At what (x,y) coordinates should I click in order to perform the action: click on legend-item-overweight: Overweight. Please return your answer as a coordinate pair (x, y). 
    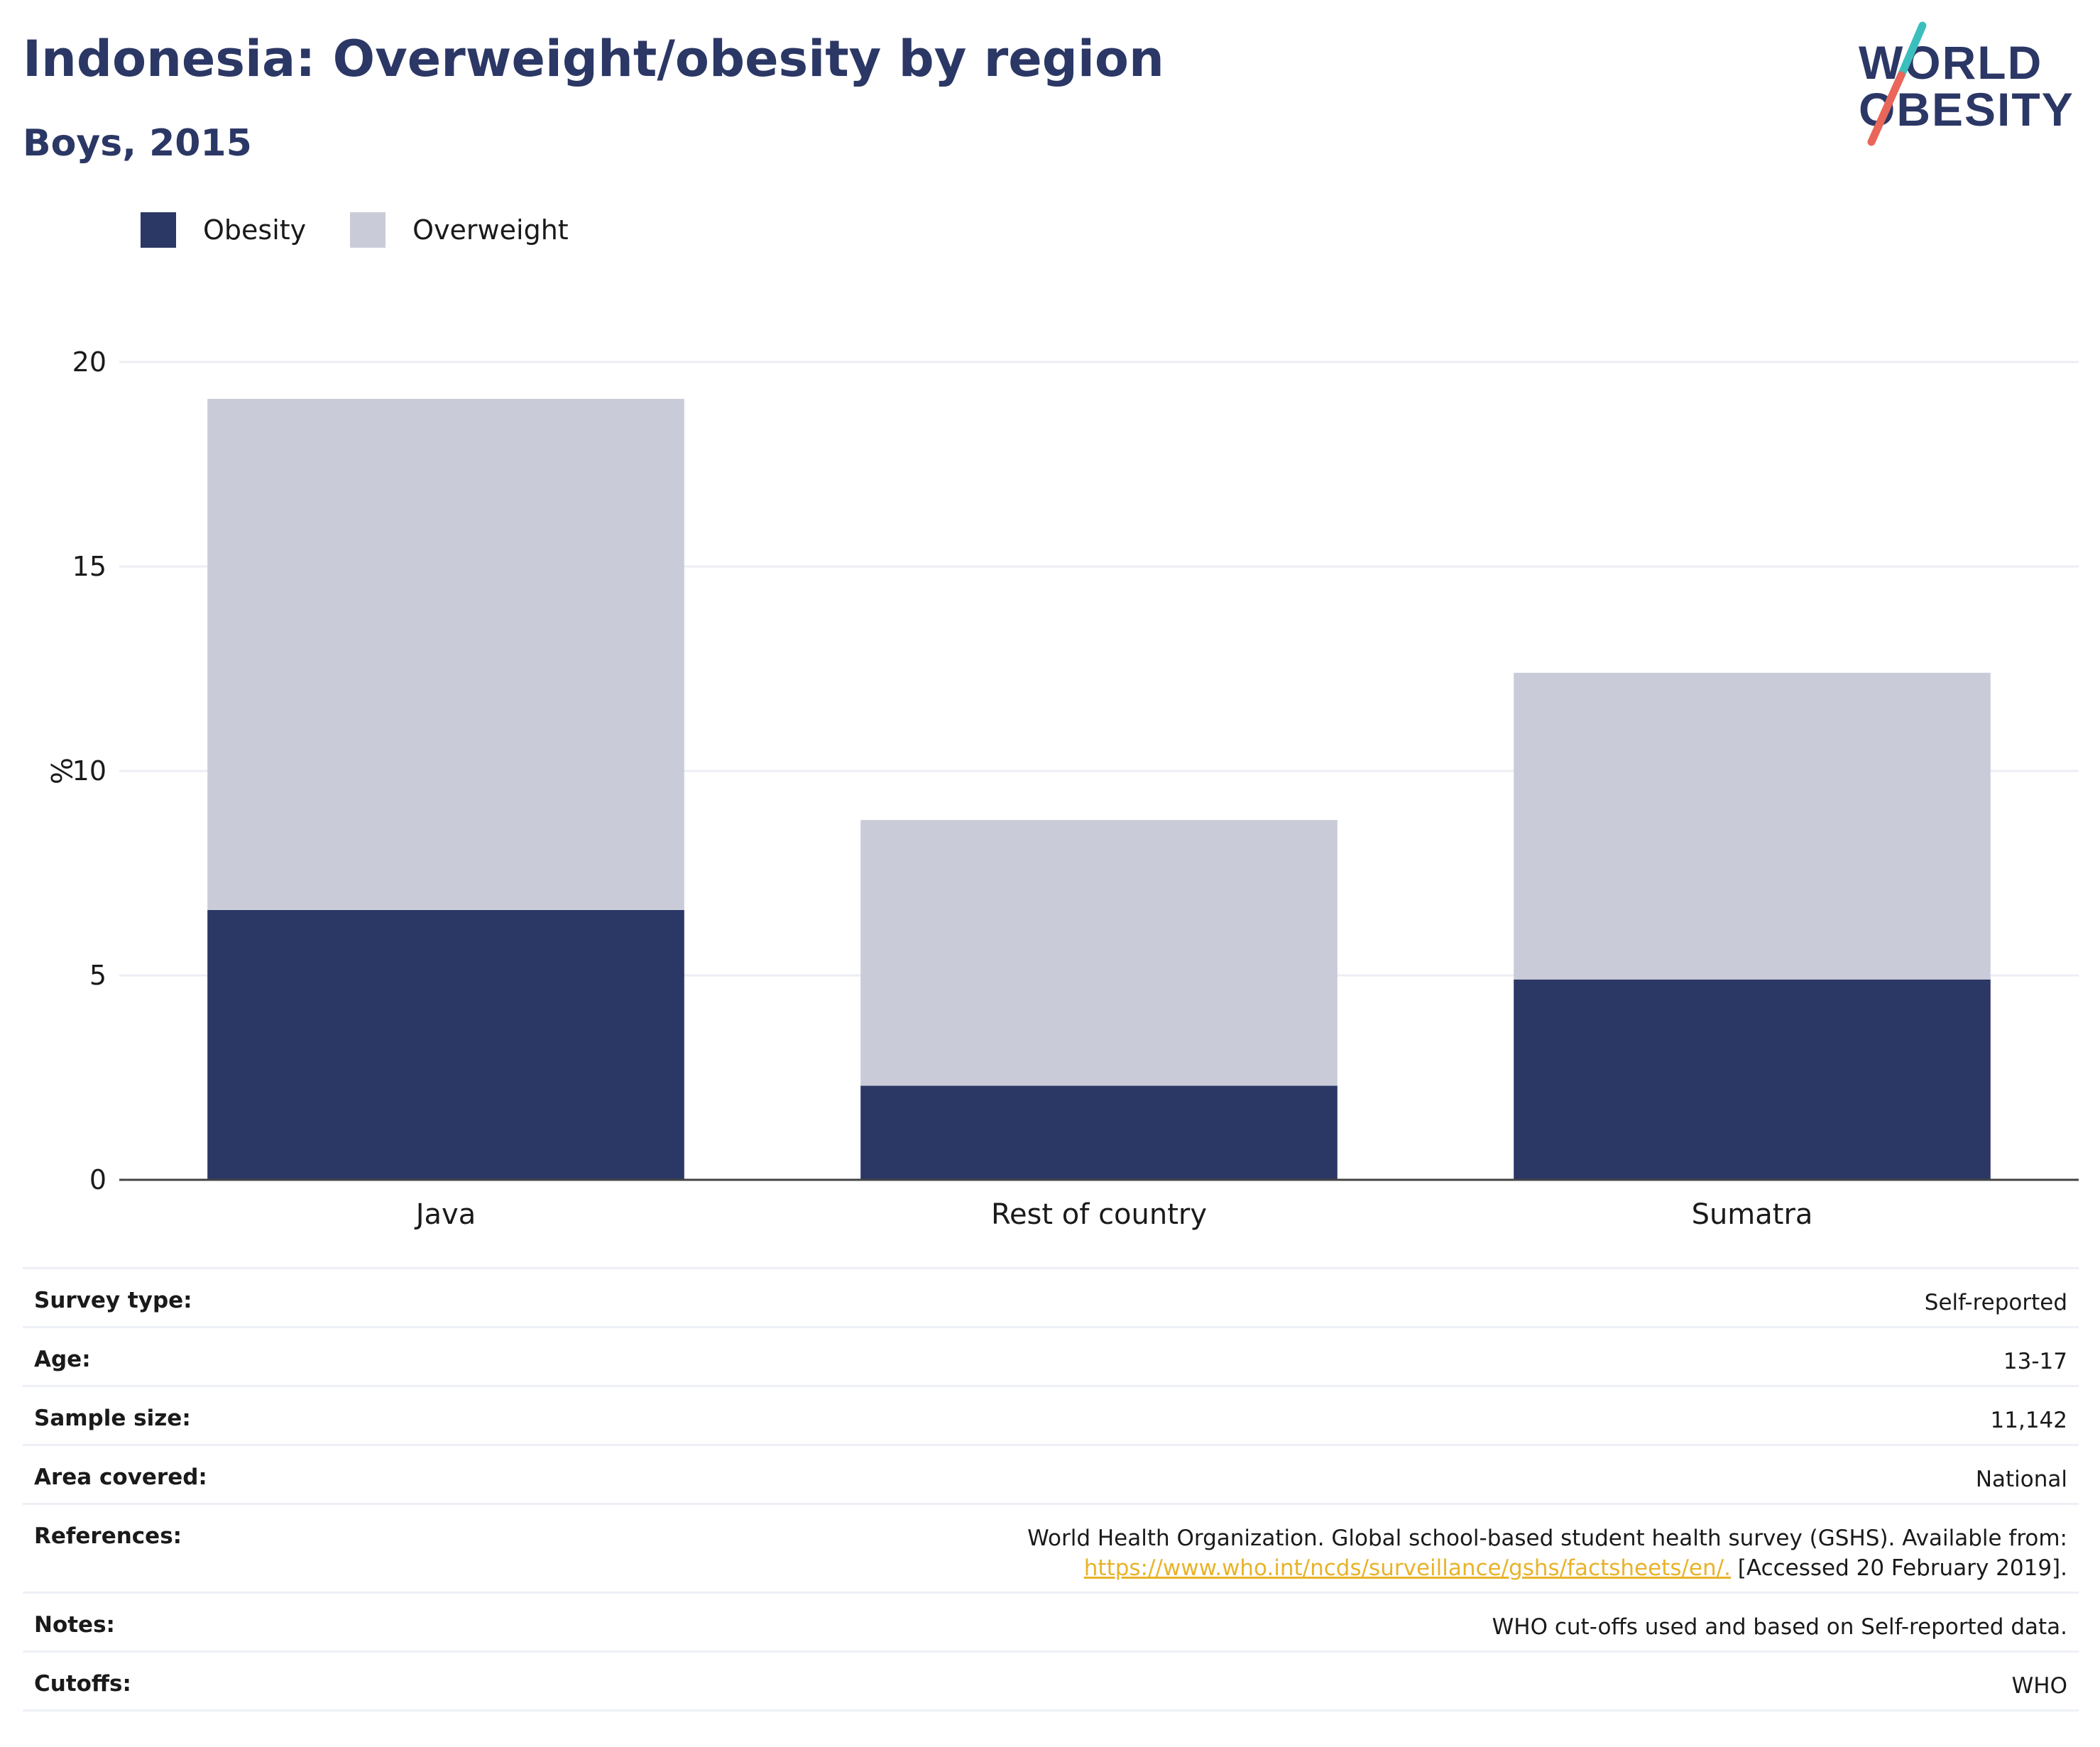
    Looking at the image, I should click on (459, 230).